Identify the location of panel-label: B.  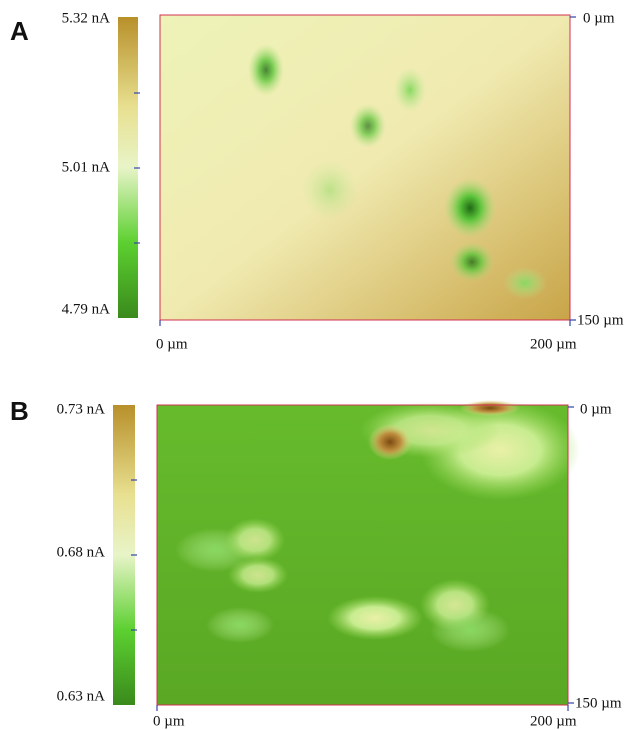
(19, 411).